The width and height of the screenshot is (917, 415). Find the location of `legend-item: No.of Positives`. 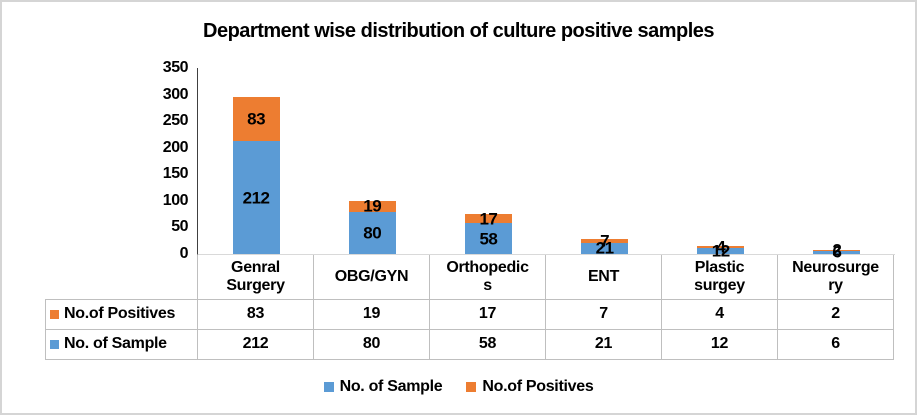

legend-item: No.of Positives is located at coordinates (530, 387).